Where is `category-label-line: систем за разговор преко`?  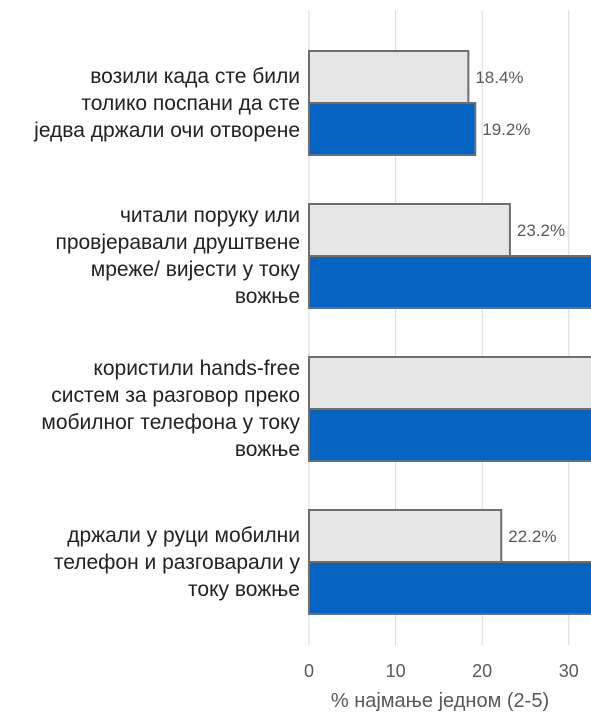
category-label-line: систем за разговор преко is located at coordinates (175, 395).